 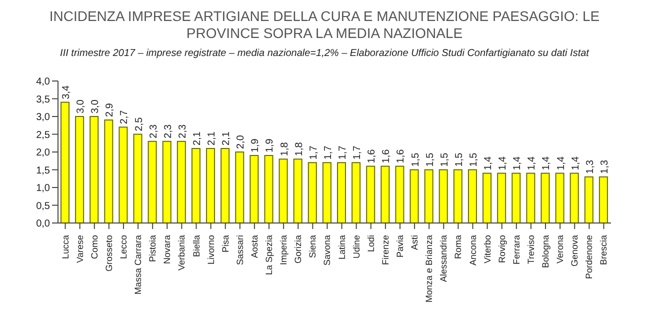 What do you see at coordinates (256, 145) in the screenshot?
I see `data-label: 1,9` at bounding box center [256, 145].